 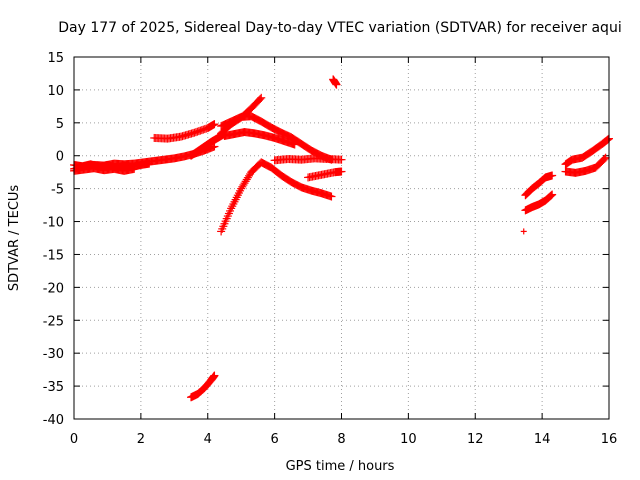 I want to click on series-track-n, so click(x=539, y=185).